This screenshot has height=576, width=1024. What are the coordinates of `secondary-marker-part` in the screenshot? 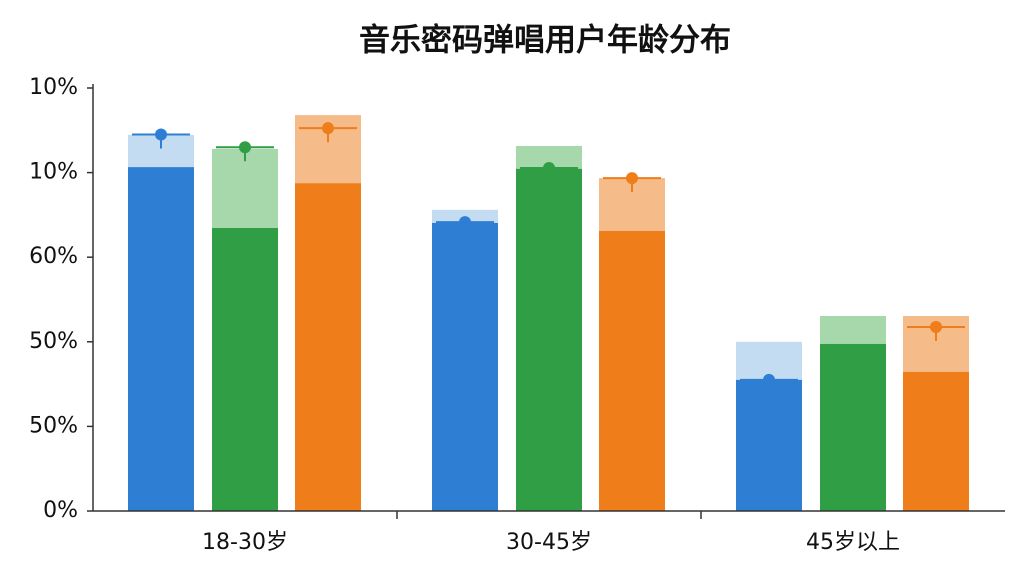 It's located at (245, 257).